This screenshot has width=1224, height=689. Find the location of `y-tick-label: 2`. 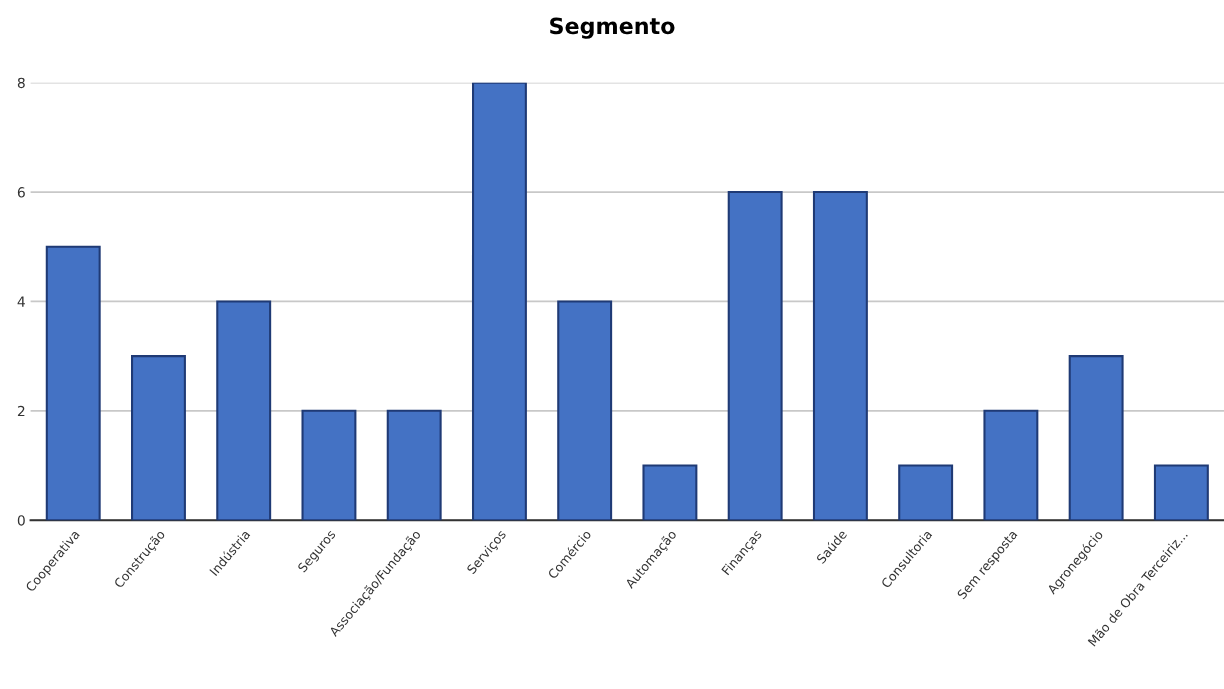

y-tick-label: 2 is located at coordinates (21, 411).